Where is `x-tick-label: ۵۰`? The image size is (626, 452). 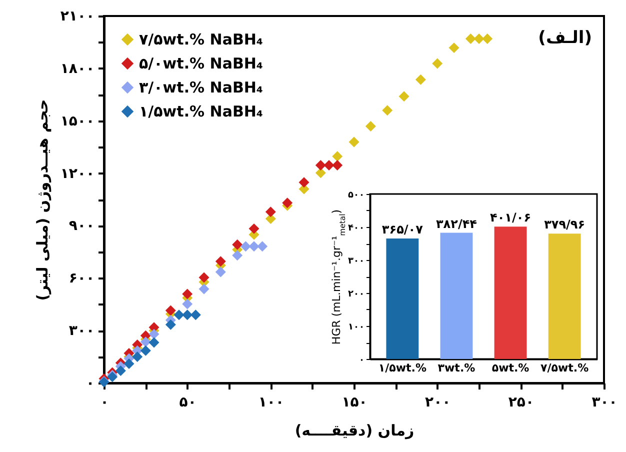
x-tick-label: ۵۰ is located at coordinates (187, 402).